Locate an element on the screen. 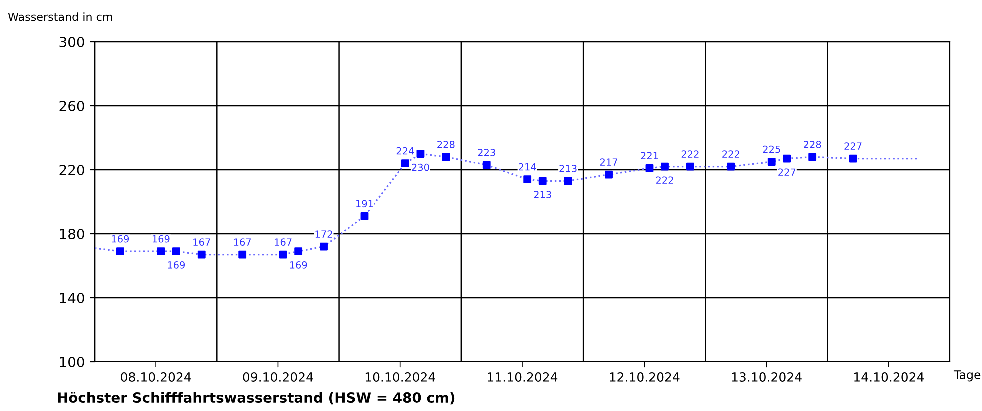 Image resolution: width=982 pixels, height=411 pixels. y-tick-label: 260 is located at coordinates (72, 106).